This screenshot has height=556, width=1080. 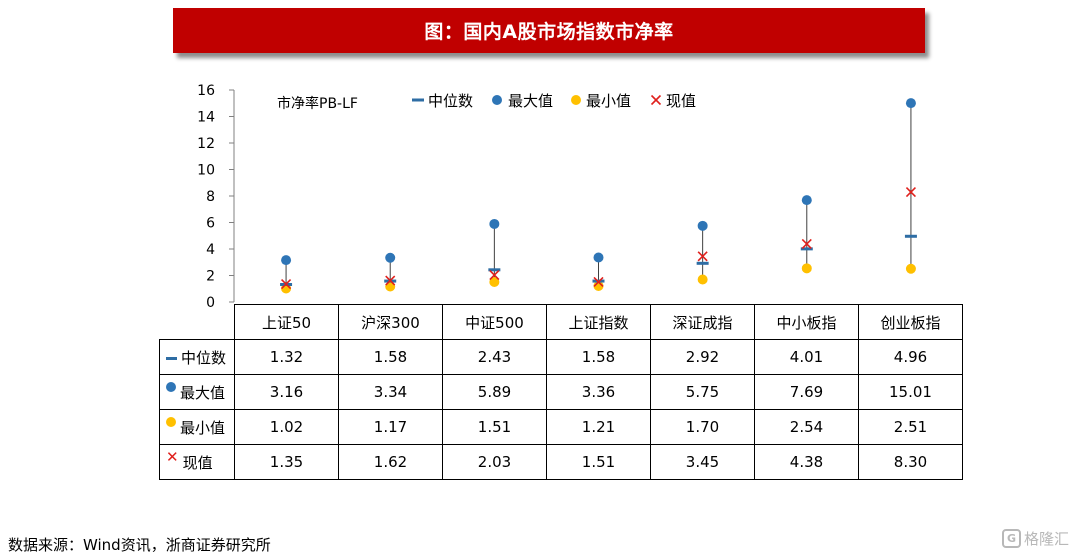 I want to click on table-cell: 1.35, so click(x=286, y=462).